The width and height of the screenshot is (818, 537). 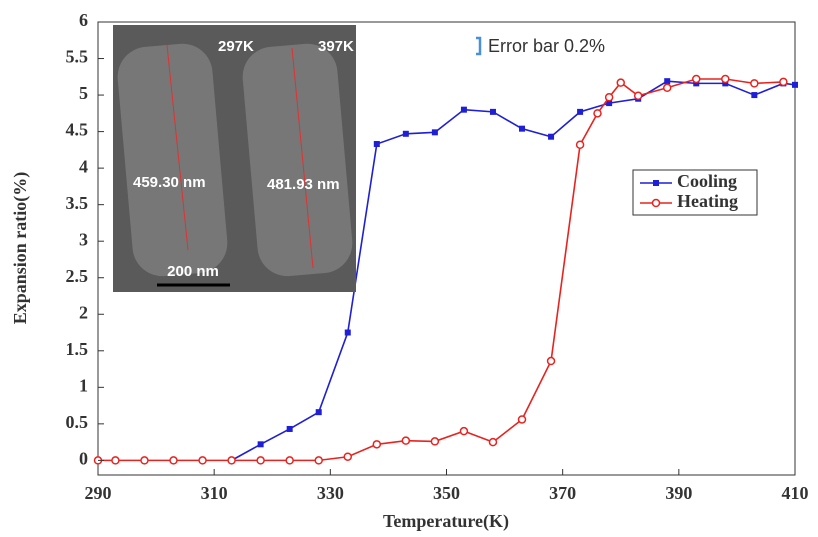 I want to click on x-tick-label: 350, so click(x=446, y=493).